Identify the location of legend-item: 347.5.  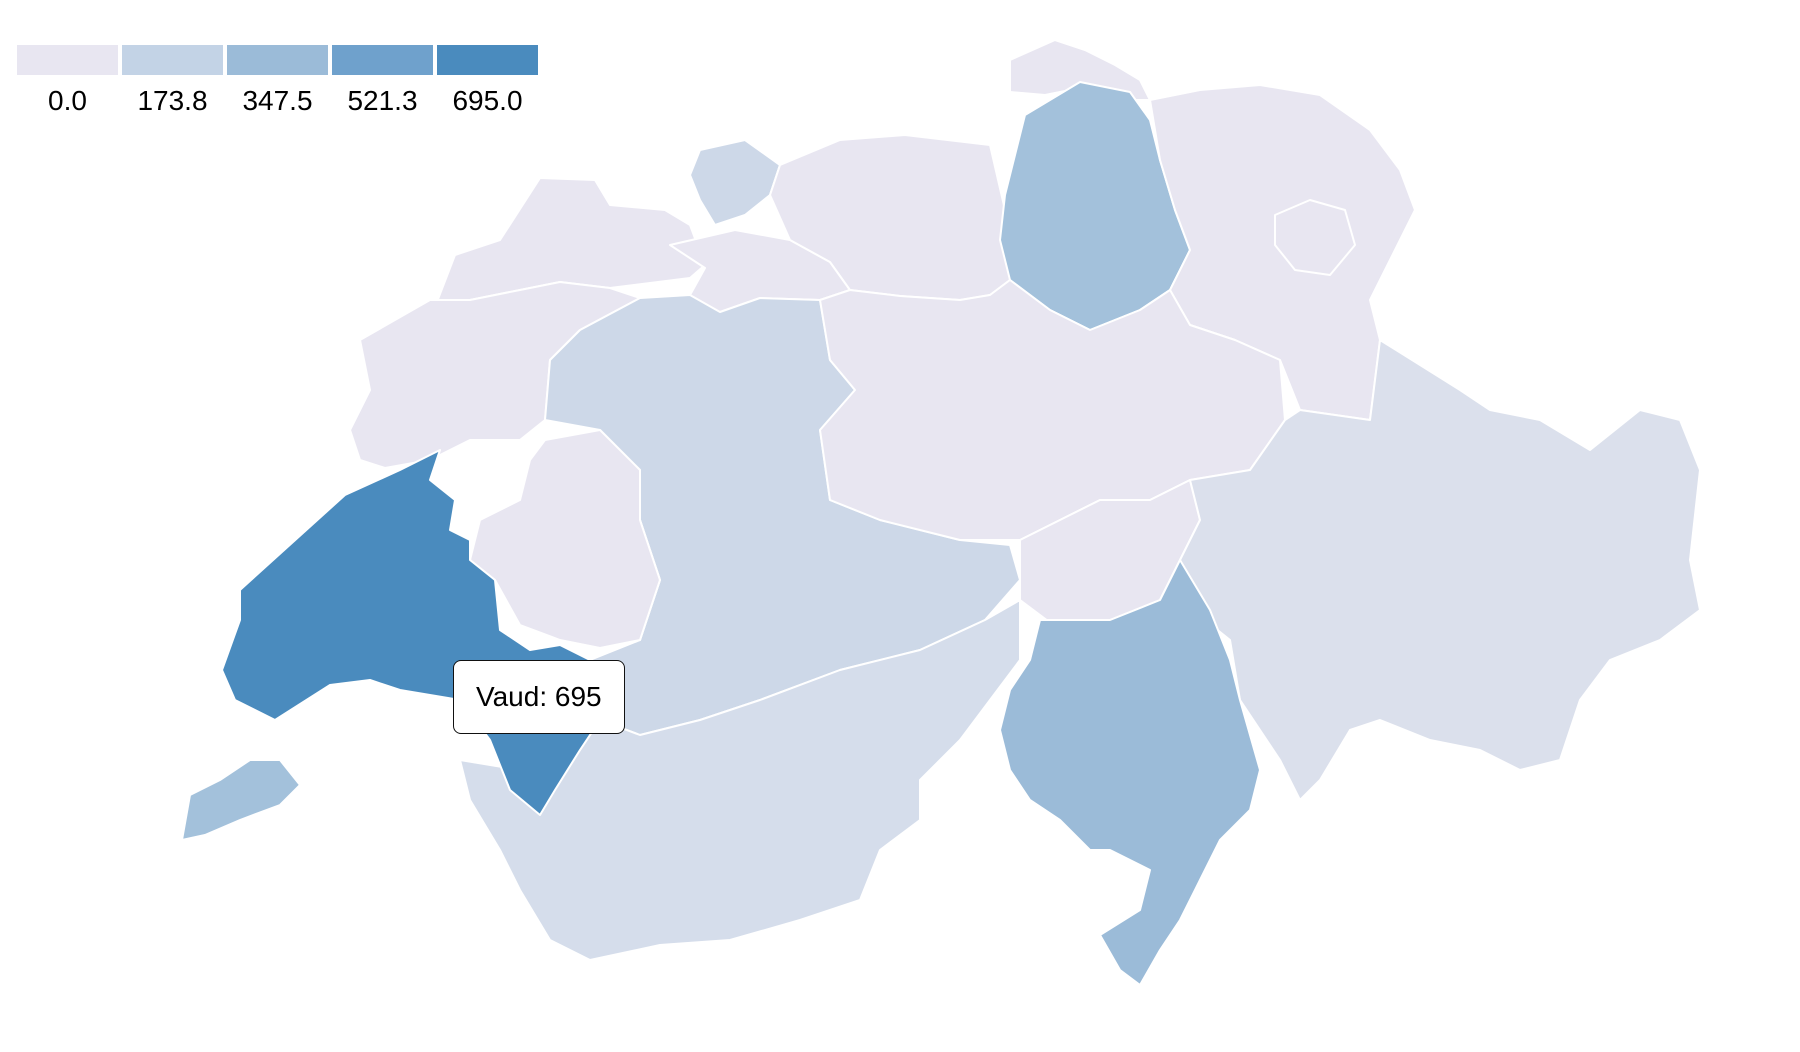
(277, 81).